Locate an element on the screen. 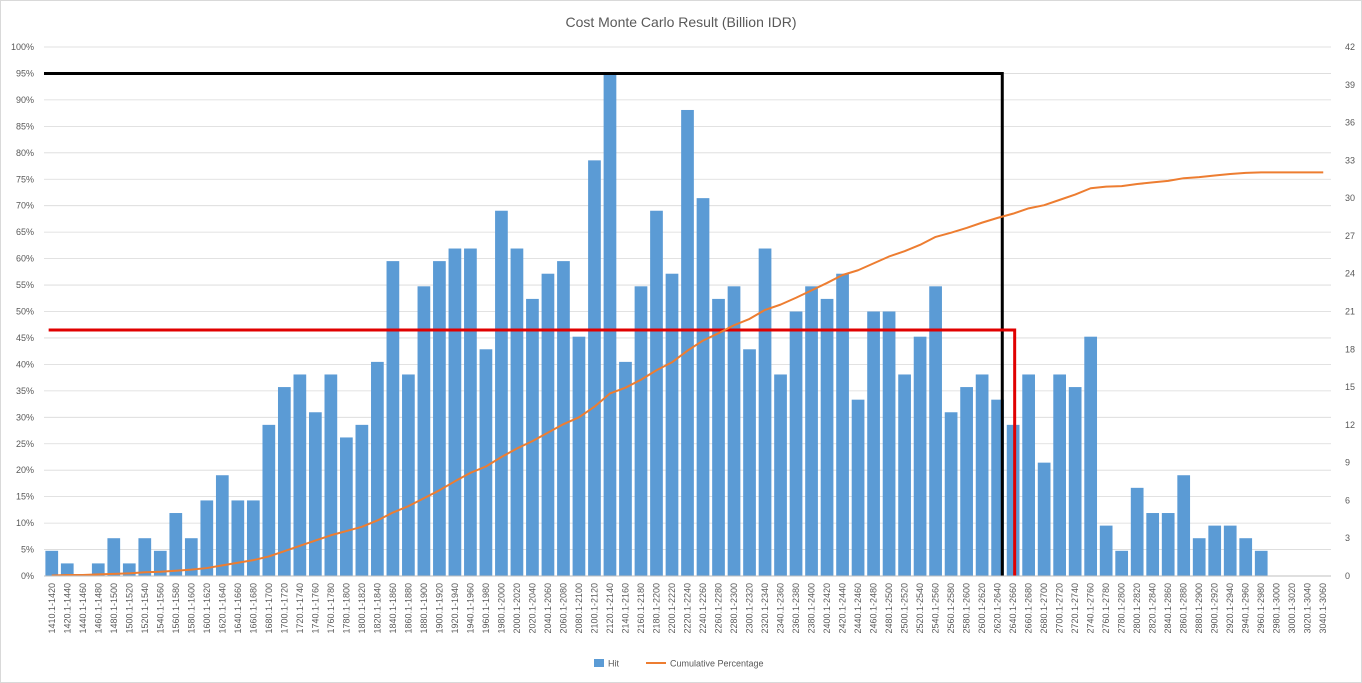 Image resolution: width=1362 pixels, height=683 pixels. x-tick-label: 2000.1-2020 is located at coordinates (517, 608).